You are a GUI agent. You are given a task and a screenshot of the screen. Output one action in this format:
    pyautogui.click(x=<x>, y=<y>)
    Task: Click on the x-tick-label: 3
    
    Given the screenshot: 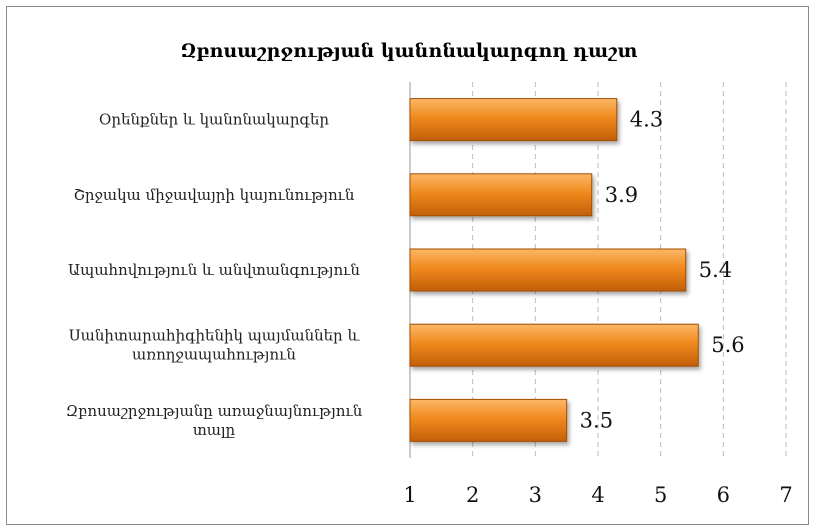 What is the action you would take?
    pyautogui.click(x=535, y=495)
    